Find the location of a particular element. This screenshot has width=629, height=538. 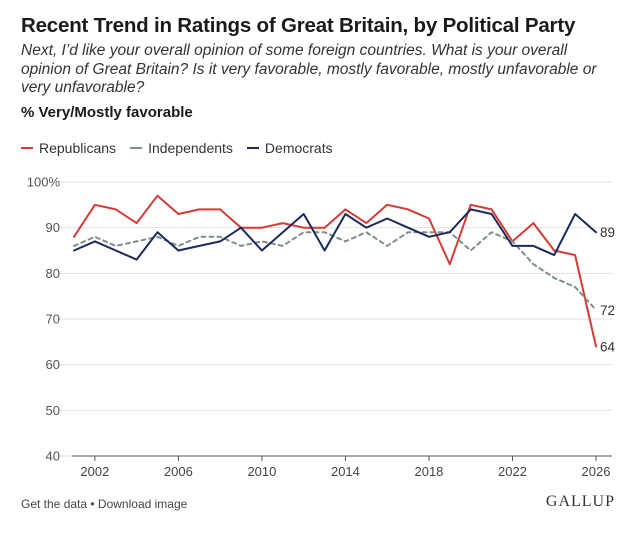

legend-item-republicans: Republicans is located at coordinates (68, 148).